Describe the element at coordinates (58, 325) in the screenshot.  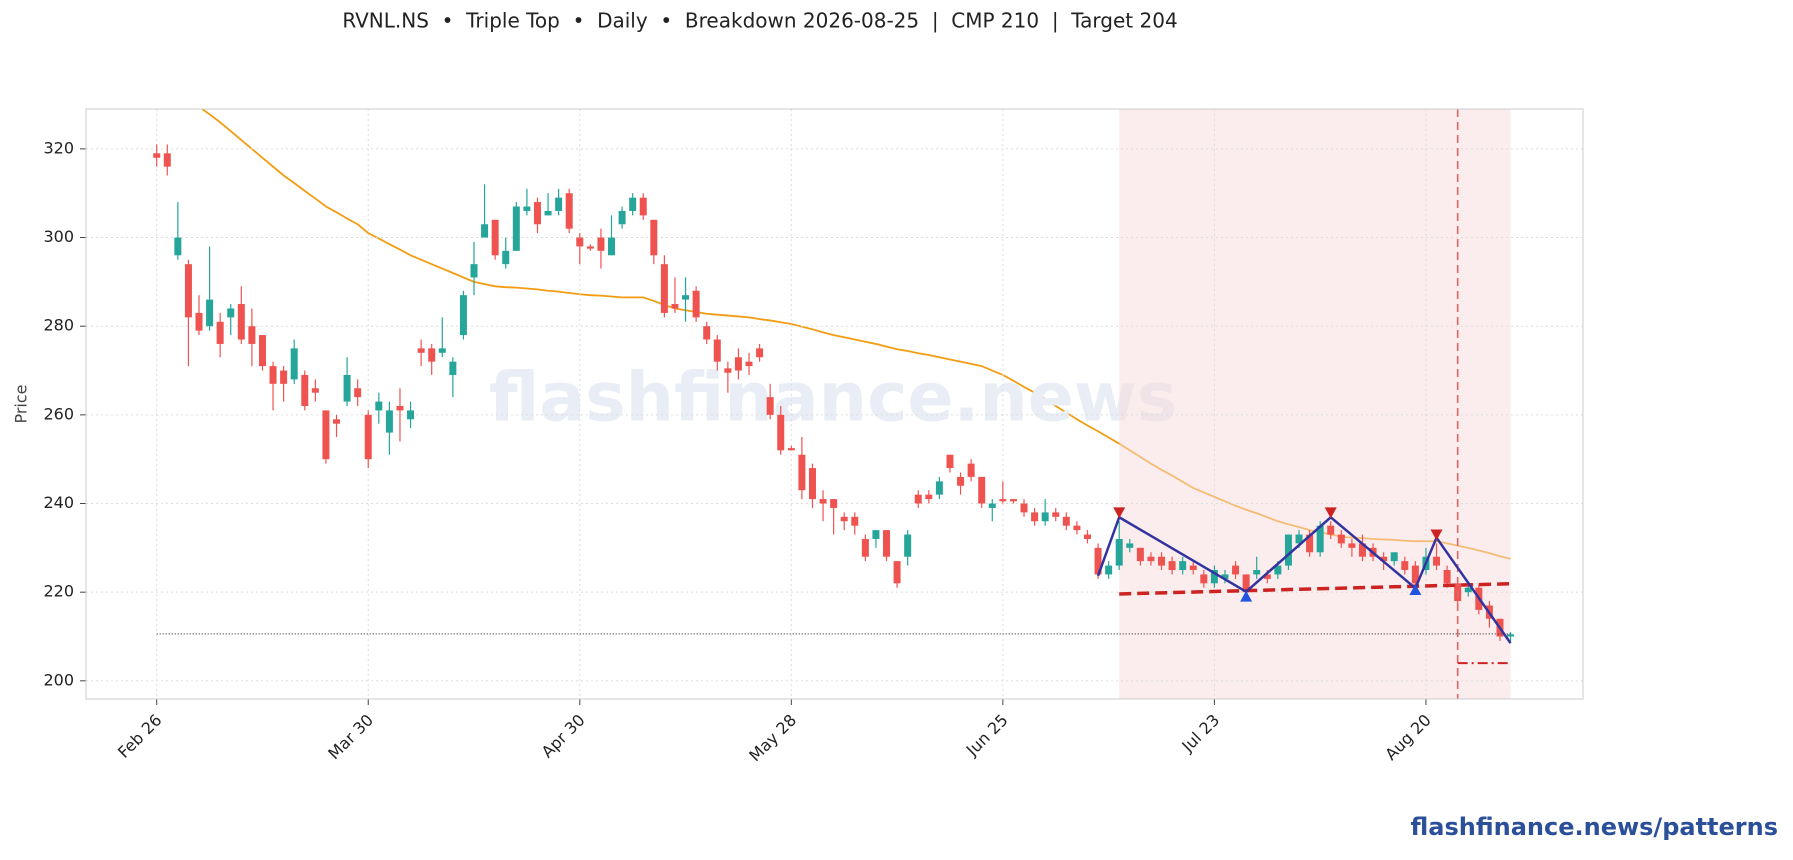
I see `y-tick-label: 280` at that location.